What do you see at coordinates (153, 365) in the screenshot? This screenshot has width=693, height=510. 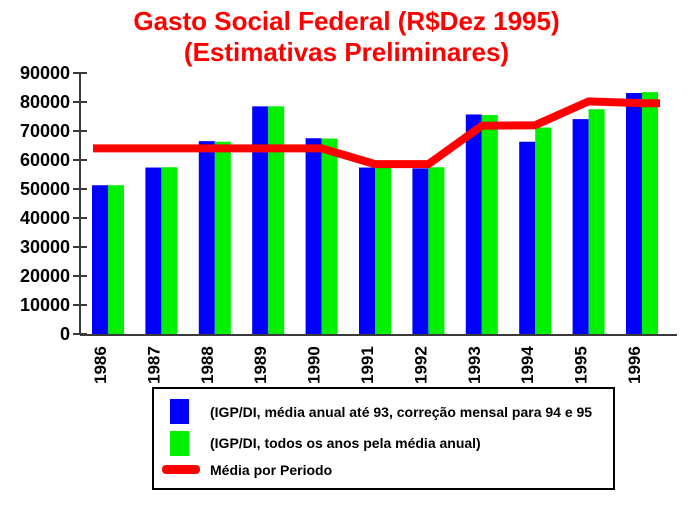 I see `x-axis-label-1987: 1987` at bounding box center [153, 365].